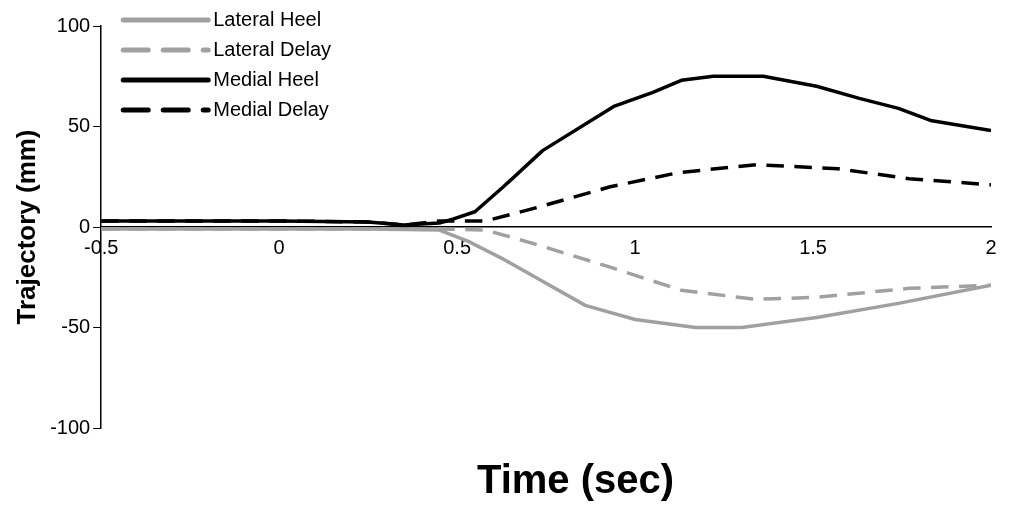 The height and width of the screenshot is (516, 1011). What do you see at coordinates (73, 24) in the screenshot?
I see `y-tick-label: 100` at bounding box center [73, 24].